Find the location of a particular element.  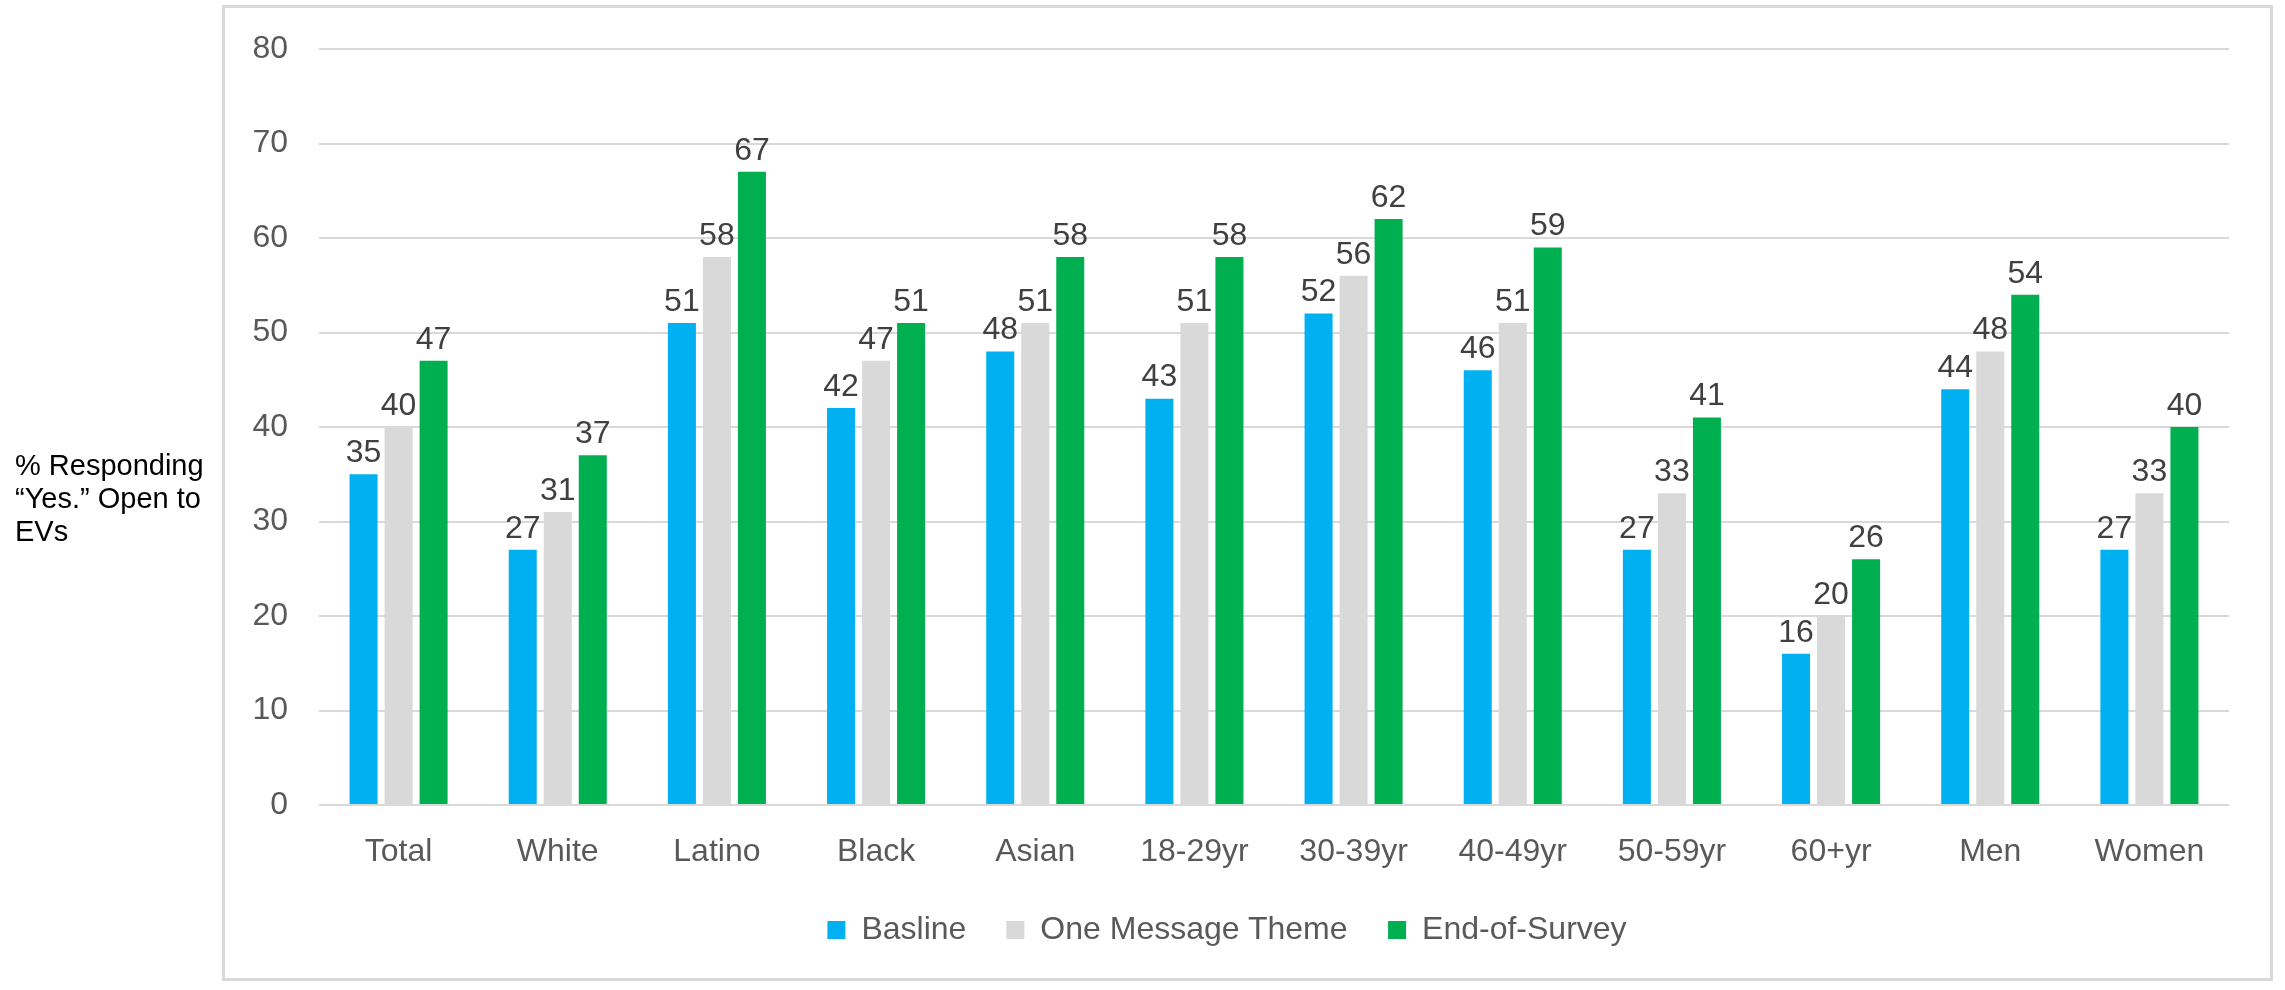

x-tick-label: Women is located at coordinates (2149, 850).